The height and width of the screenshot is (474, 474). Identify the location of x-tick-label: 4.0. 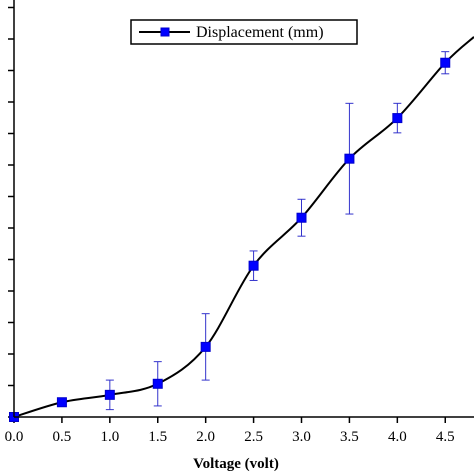
(397, 437).